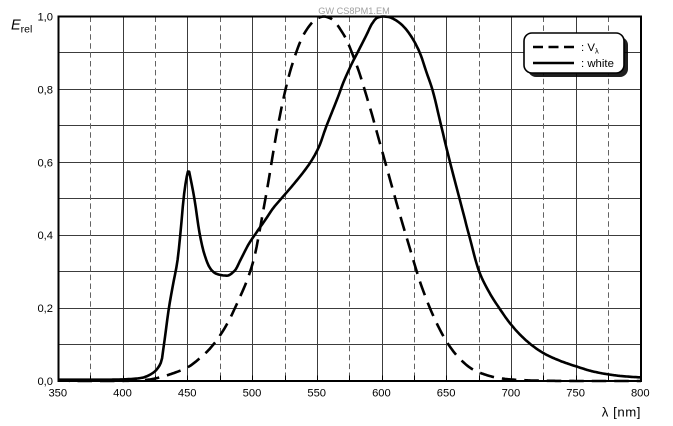 Image resolution: width=673 pixels, height=426 pixels. I want to click on svg-text: 750, so click(575, 394).